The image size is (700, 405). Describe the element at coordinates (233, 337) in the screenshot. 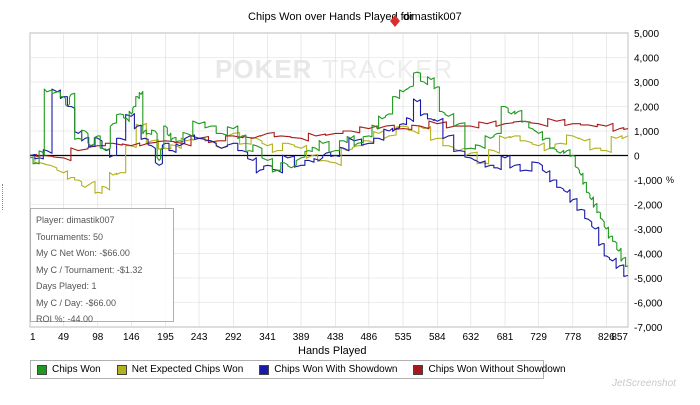

I see `x-tick-label: 292` at that location.